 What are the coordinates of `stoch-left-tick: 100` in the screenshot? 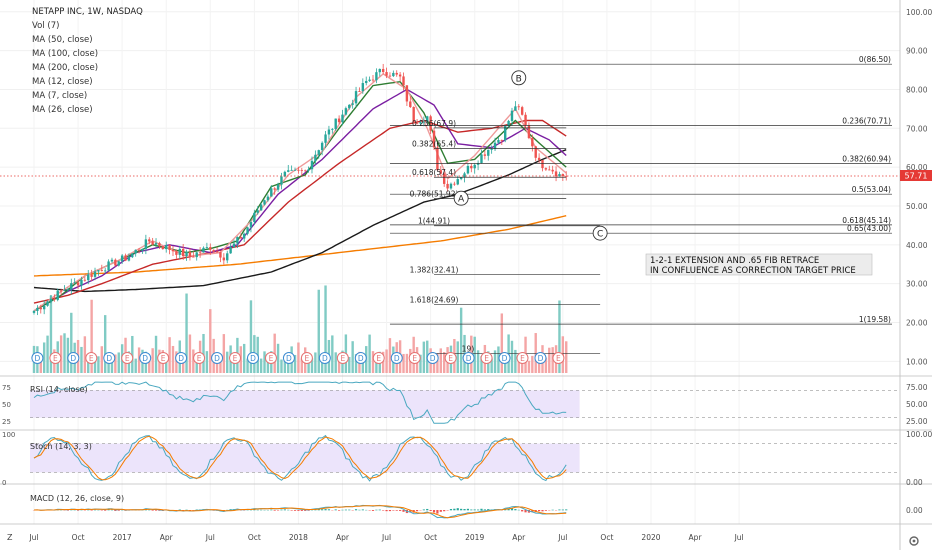 It's located at (8, 435).